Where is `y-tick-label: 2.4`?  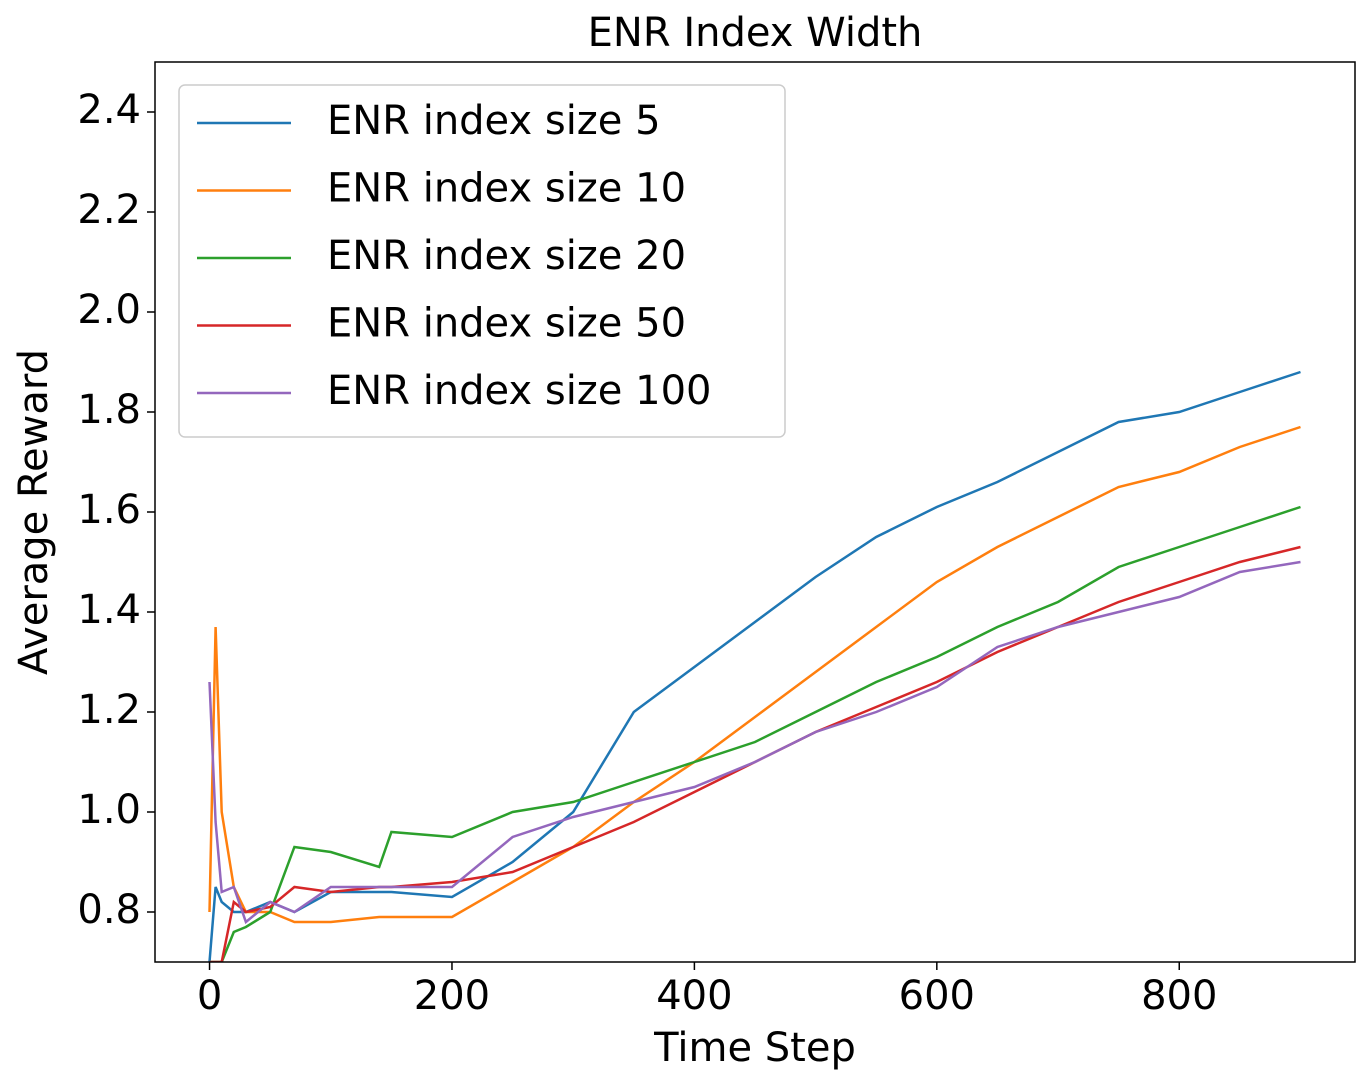
y-tick-label: 2.4 is located at coordinates (109, 110).